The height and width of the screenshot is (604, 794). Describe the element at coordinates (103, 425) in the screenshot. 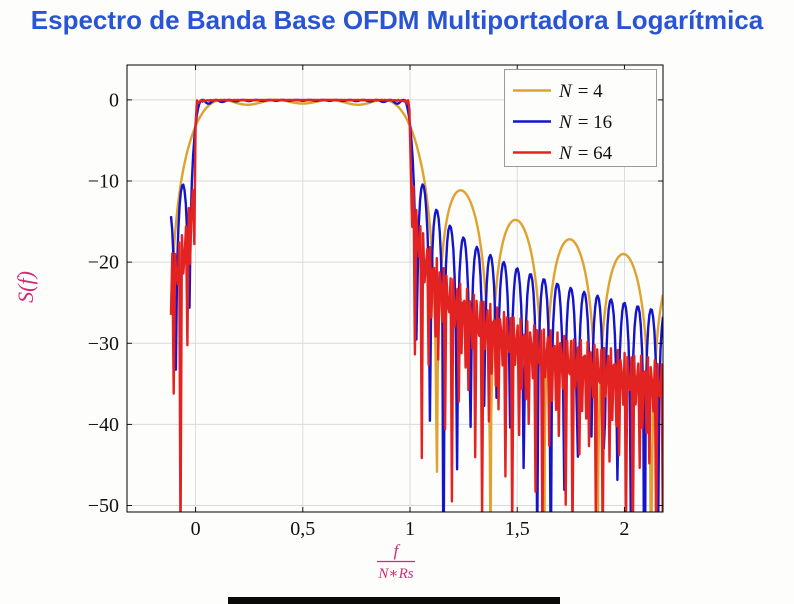

I see `y-tick-label-40: −40` at that location.